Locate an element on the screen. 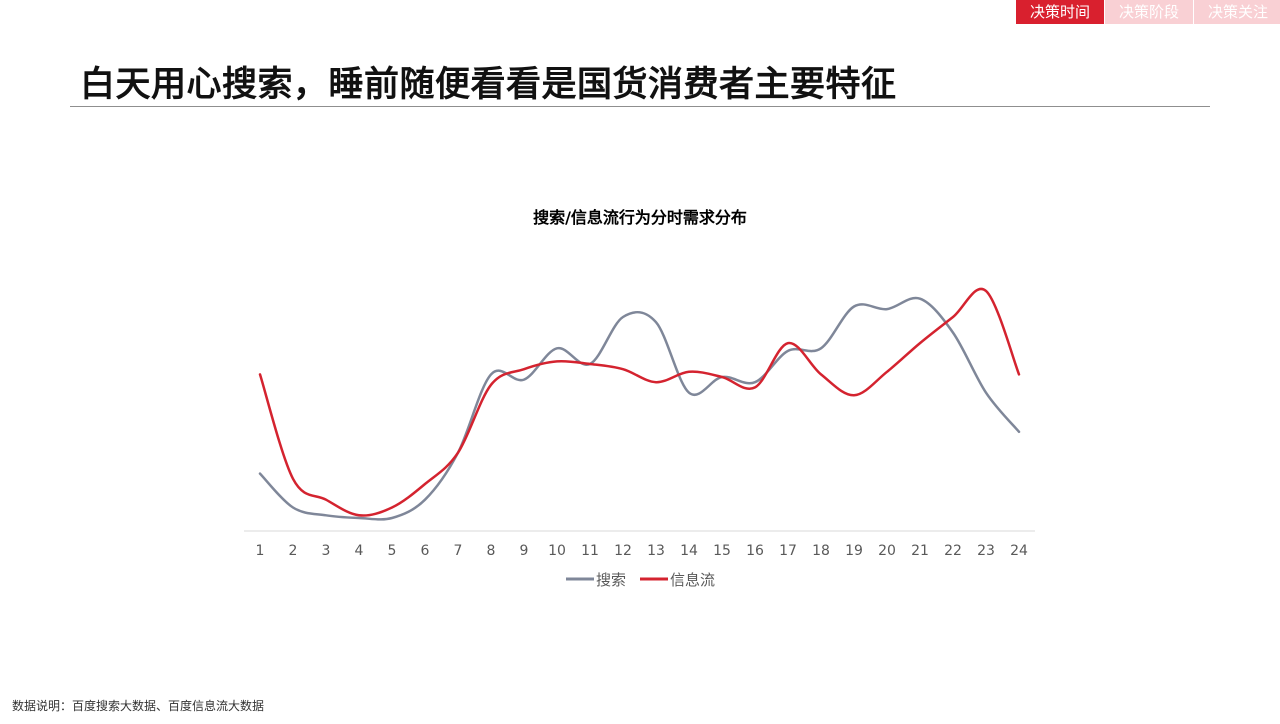  tab-decision-time: 决策时间 is located at coordinates (1060, 12).